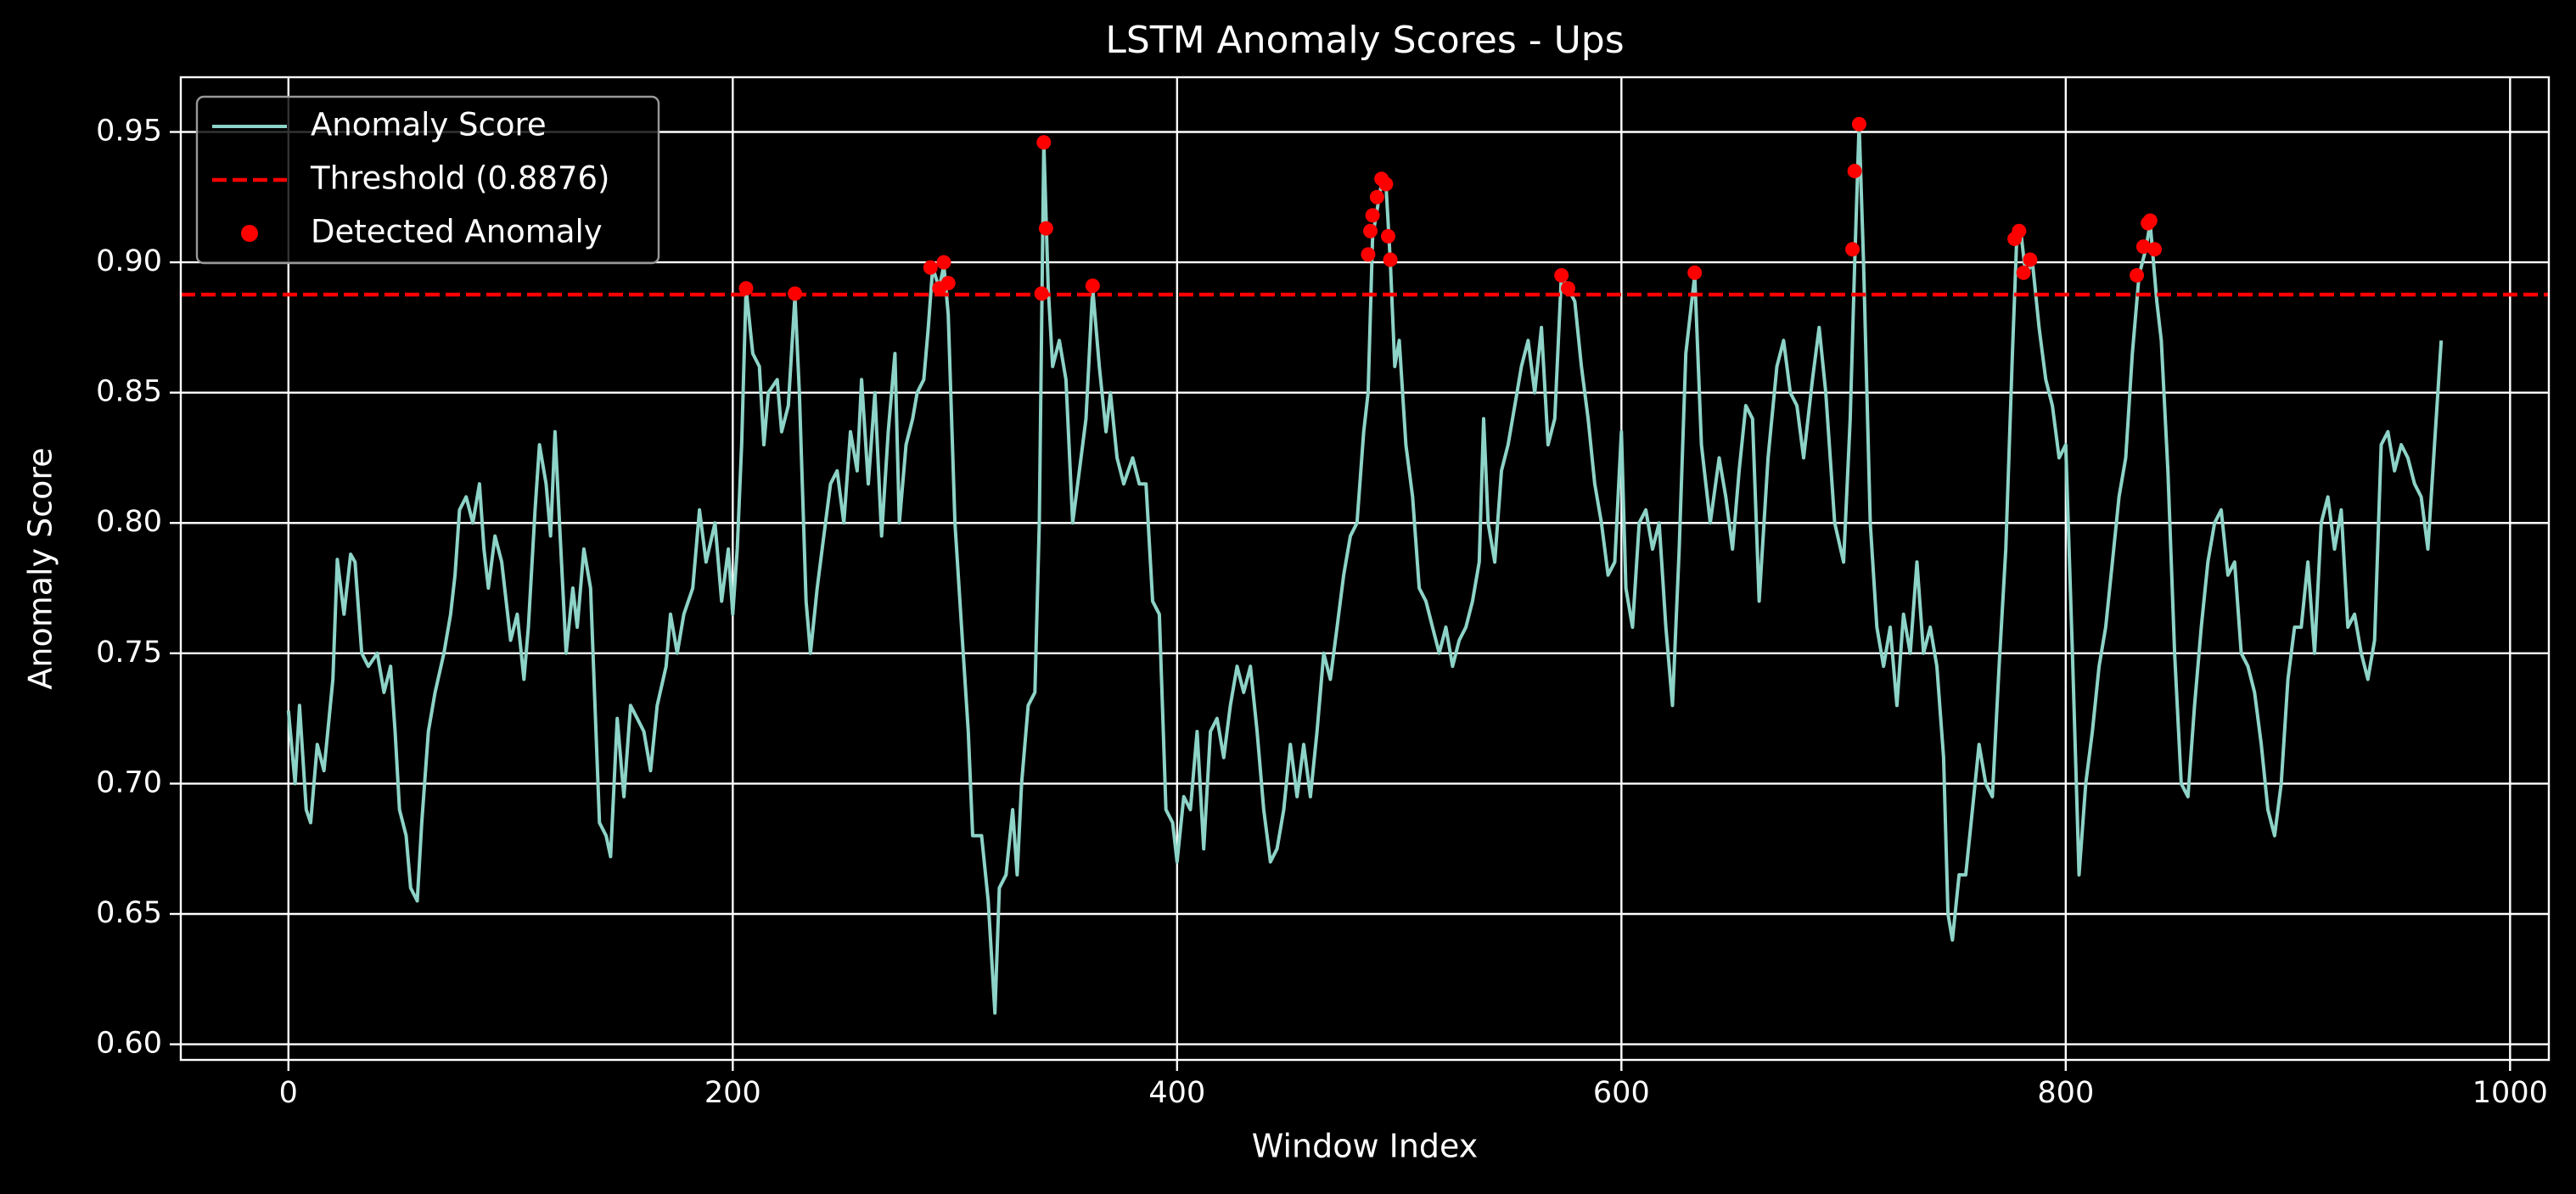 Image resolution: width=2576 pixels, height=1194 pixels. Describe the element at coordinates (129, 522) in the screenshot. I see `y-tick-label: 0.80` at that location.